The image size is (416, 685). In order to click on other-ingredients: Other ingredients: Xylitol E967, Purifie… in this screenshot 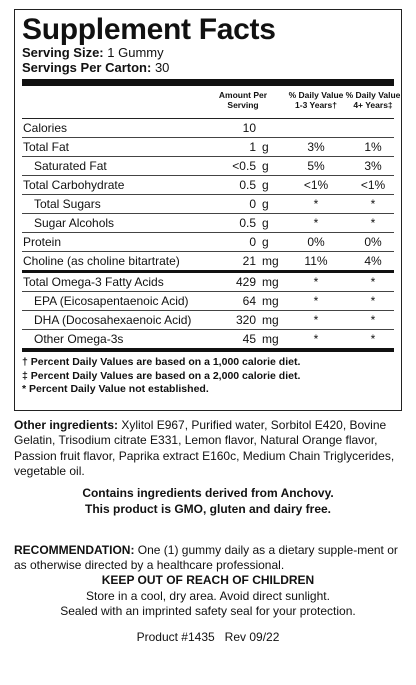, I will do `click(209, 449)`.